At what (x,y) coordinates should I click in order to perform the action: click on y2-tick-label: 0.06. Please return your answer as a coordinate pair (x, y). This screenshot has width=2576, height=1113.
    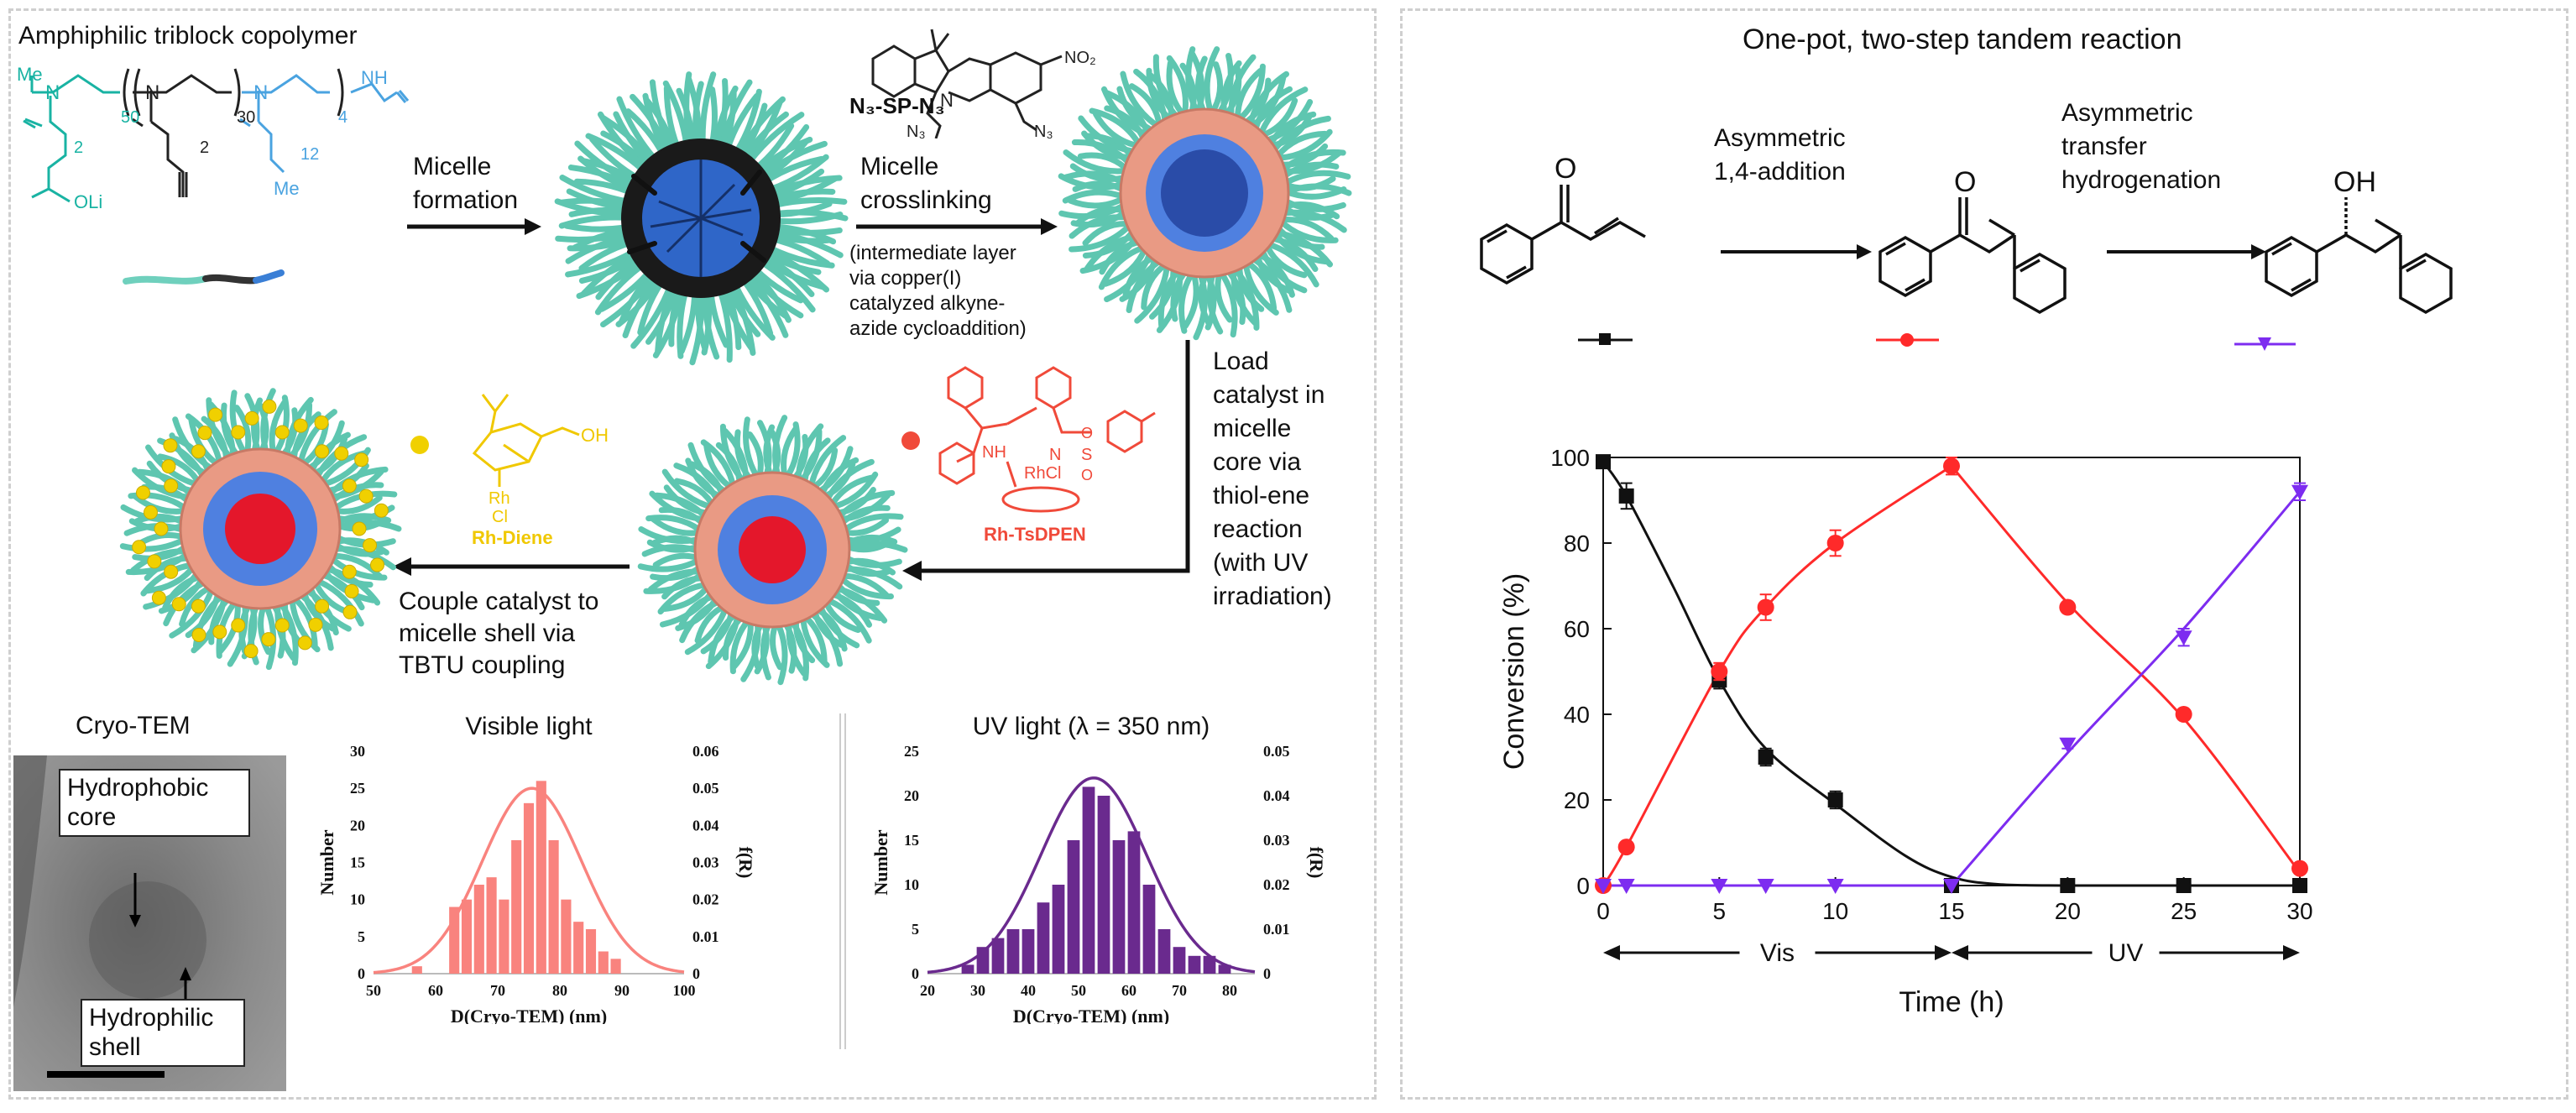
    Looking at the image, I should click on (705, 751).